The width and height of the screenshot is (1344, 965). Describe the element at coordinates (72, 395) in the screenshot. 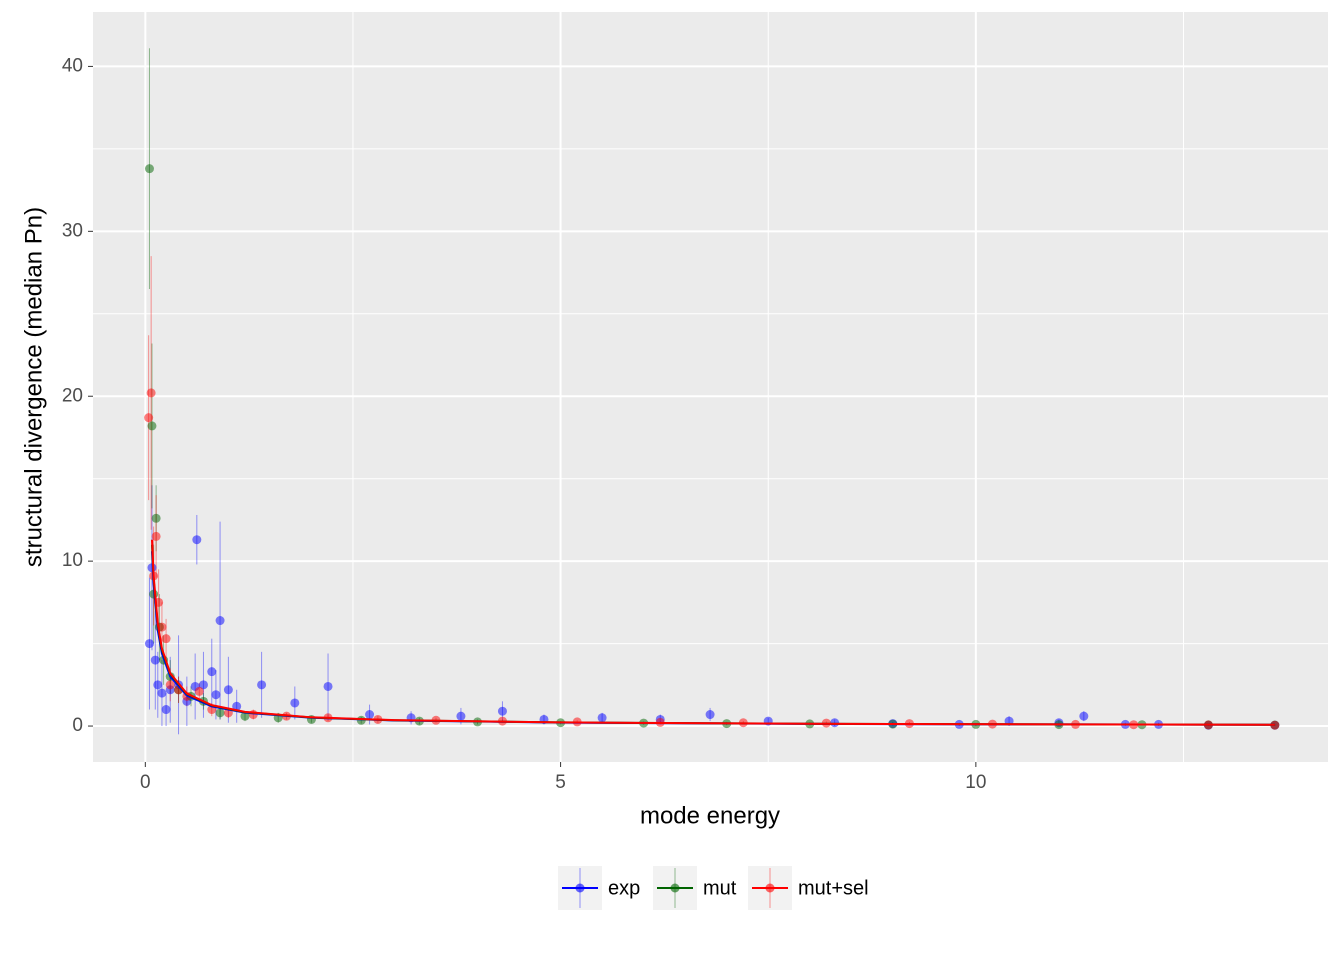

I see `y-tick-label: 20` at that location.